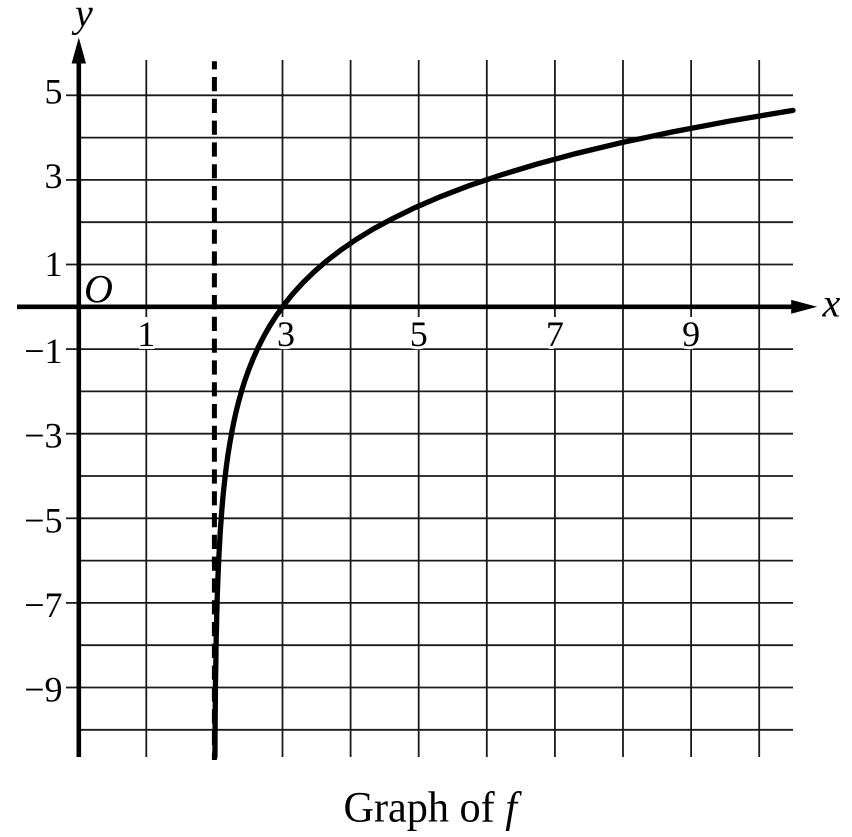  Describe the element at coordinates (831, 303) in the screenshot. I see `svg-text: x` at that location.